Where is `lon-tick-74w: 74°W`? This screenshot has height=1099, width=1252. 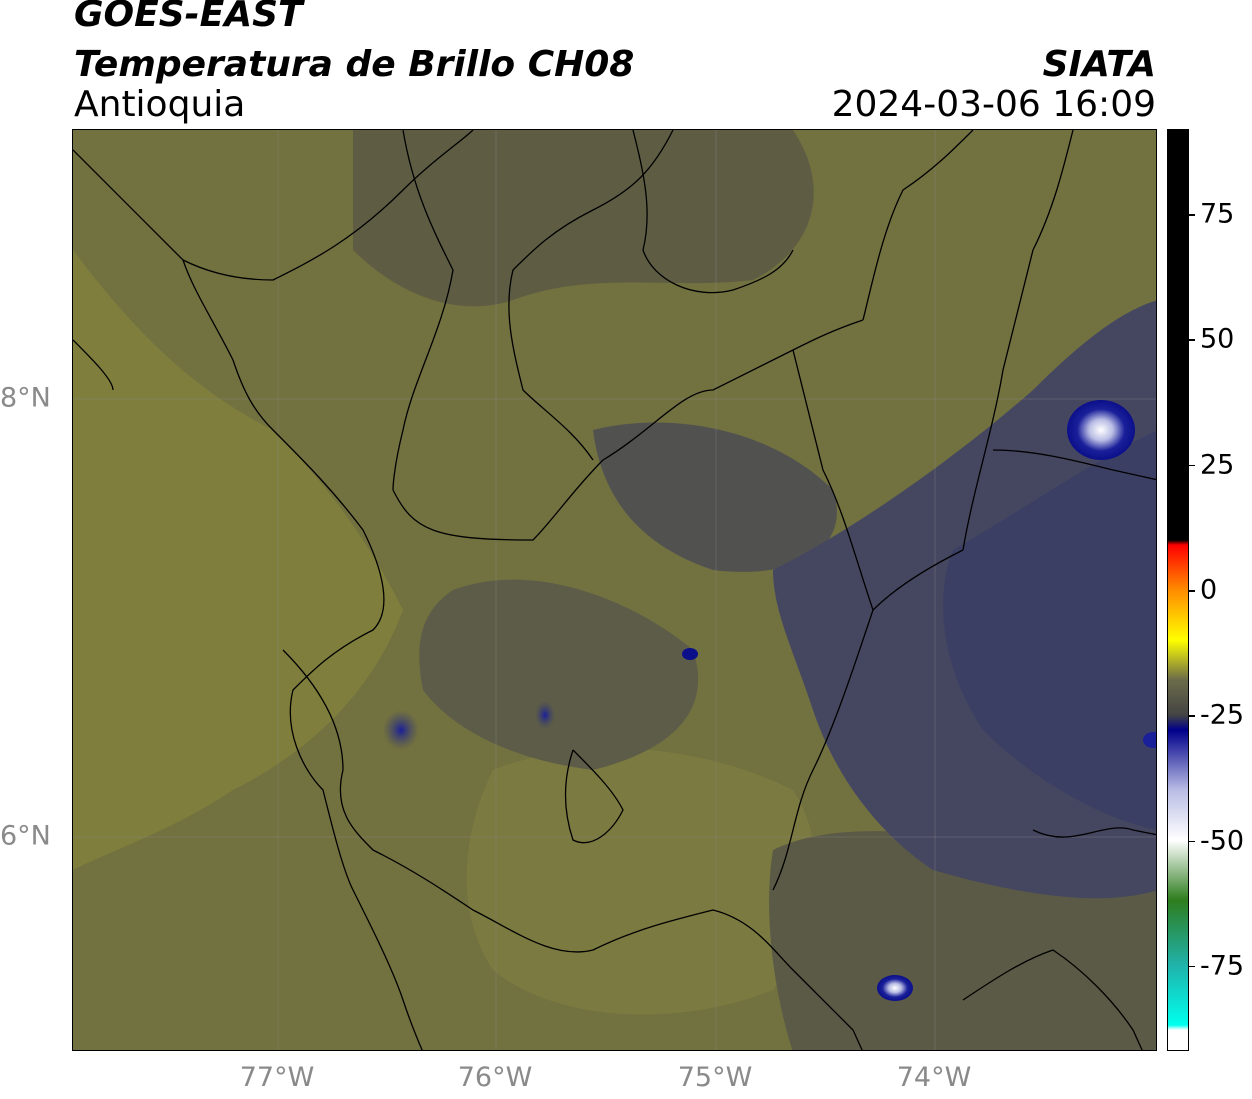 lon-tick-74w: 74°W is located at coordinates (934, 1077).